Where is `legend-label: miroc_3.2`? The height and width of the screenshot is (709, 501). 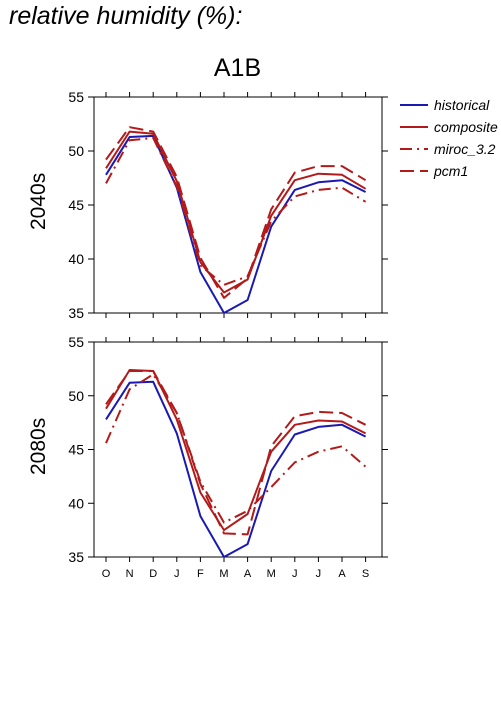
legend-label: miroc_3.2 is located at coordinates (465, 149).